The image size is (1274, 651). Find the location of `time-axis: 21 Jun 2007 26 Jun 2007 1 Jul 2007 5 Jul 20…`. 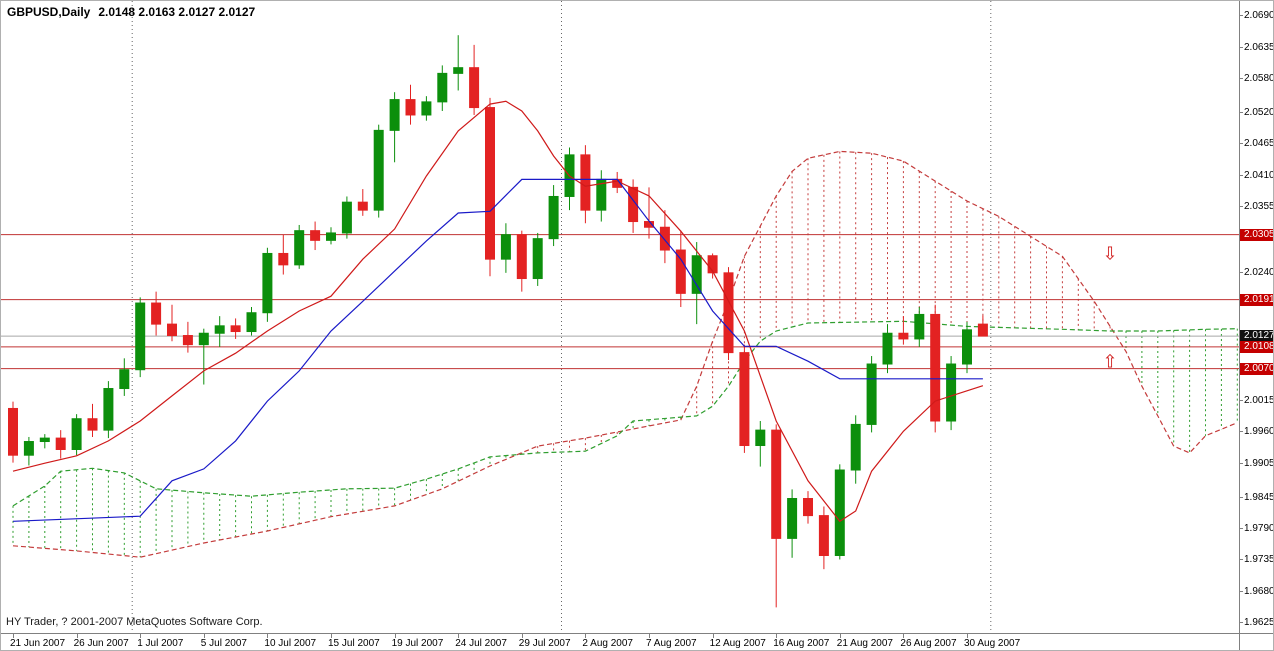

time-axis: 21 Jun 2007 26 Jun 2007 1 Jul 2007 5 Jul 20… is located at coordinates (620, 641).